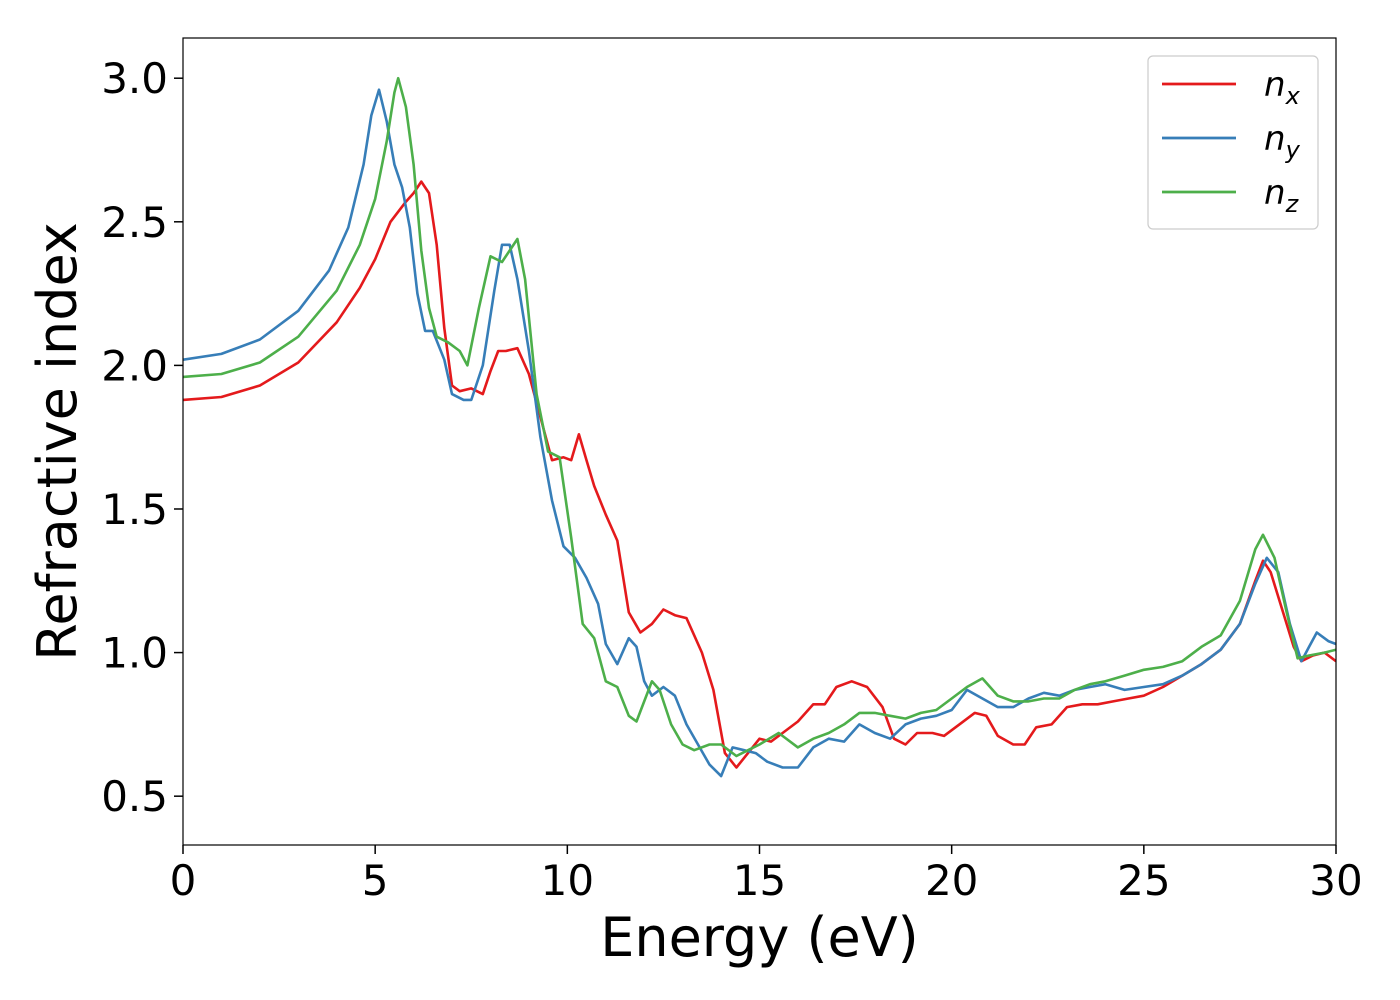 The image size is (1400, 1000). I want to click on y-tick-label: 1.5, so click(134, 509).